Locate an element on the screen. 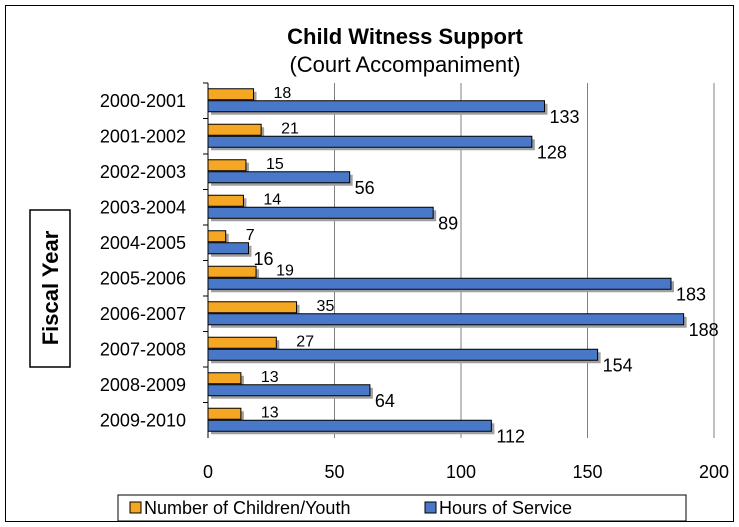 This screenshot has width=739, height=527. data-label-hours: 64 is located at coordinates (385, 401).